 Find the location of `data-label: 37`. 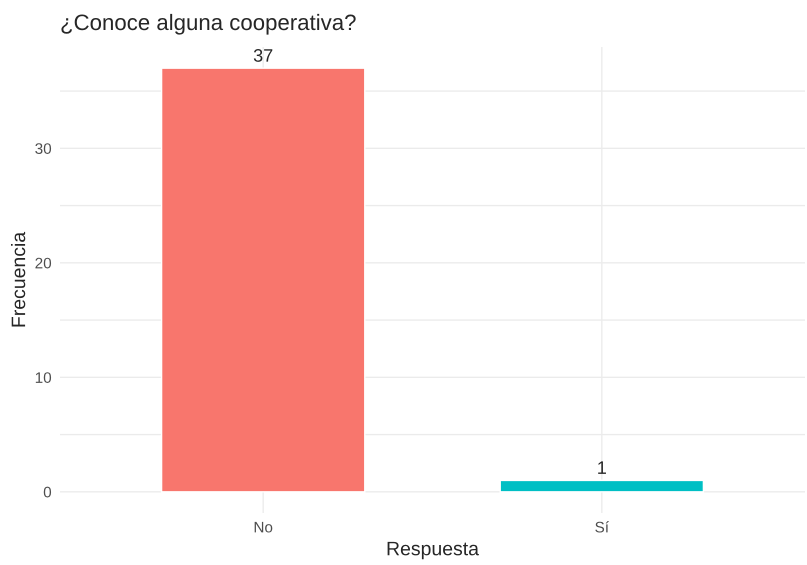

data-label: 37 is located at coordinates (263, 55).